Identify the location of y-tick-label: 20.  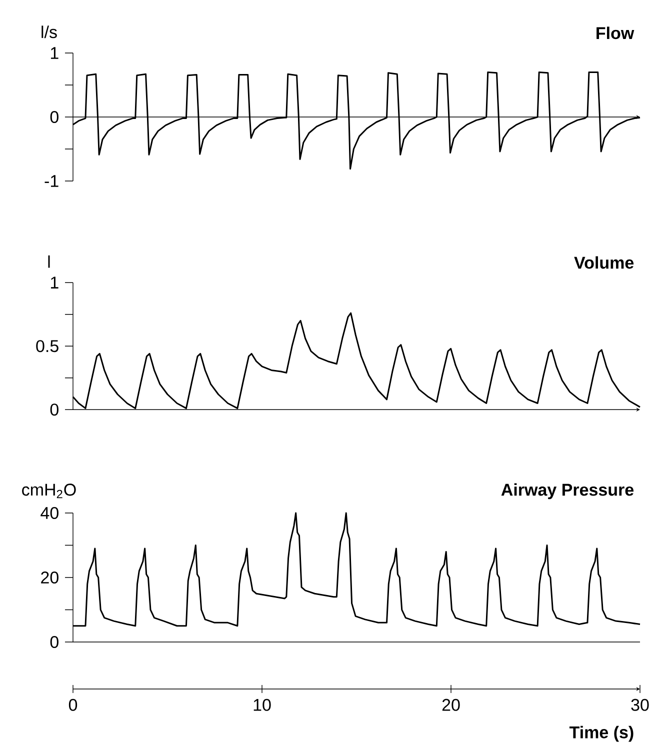
(49, 577).